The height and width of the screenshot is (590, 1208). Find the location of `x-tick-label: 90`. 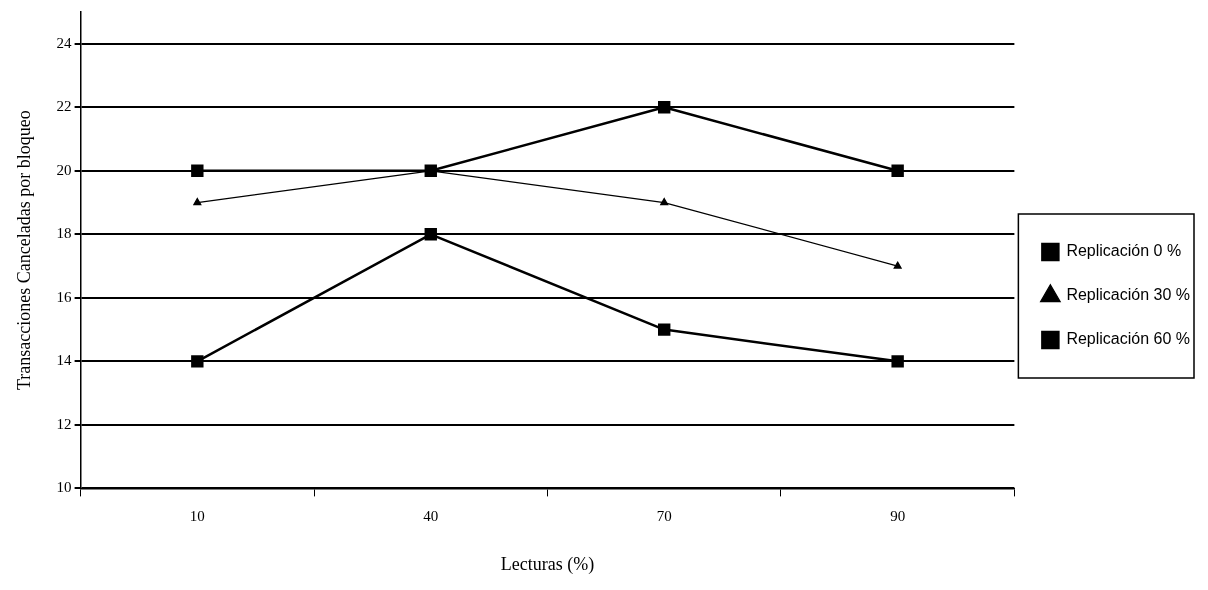

x-tick-label: 90 is located at coordinates (898, 516).